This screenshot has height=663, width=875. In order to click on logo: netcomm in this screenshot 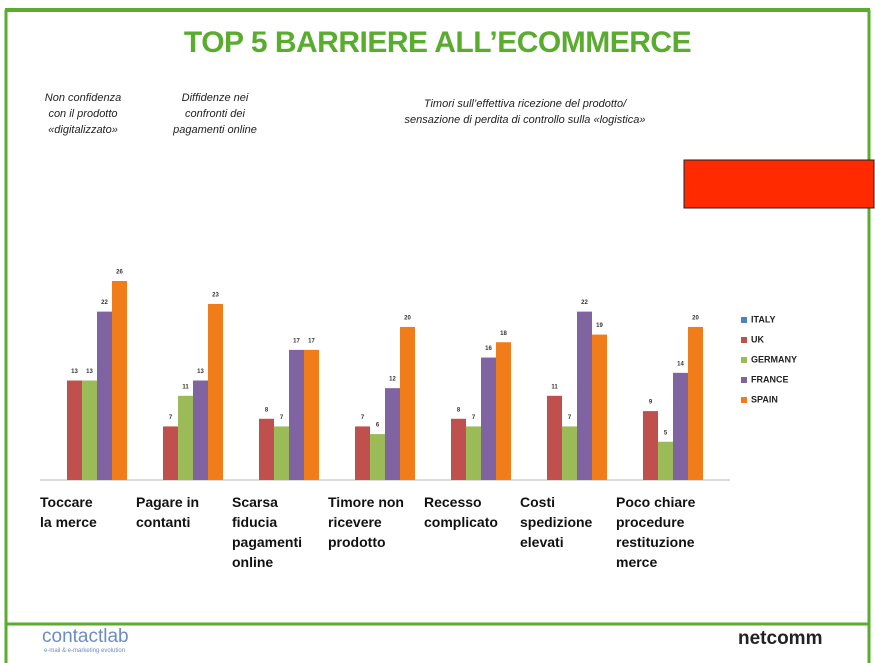, I will do `click(780, 638)`.